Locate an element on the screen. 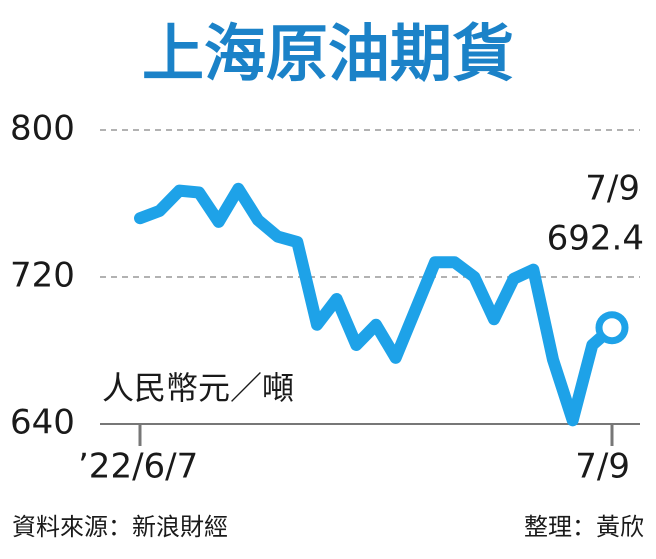 The height and width of the screenshot is (559, 656). y-tick-label: 640 is located at coordinates (42, 423).